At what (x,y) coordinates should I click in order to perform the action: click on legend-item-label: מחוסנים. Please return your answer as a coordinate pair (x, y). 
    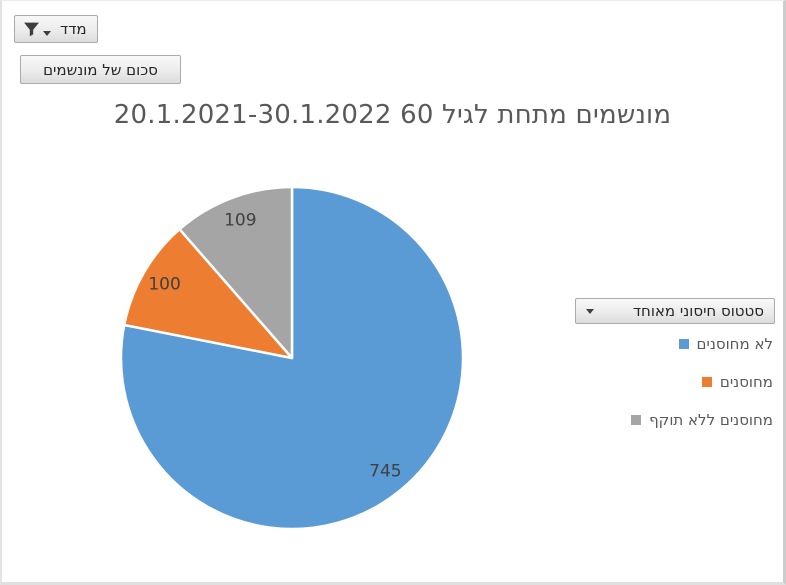
    Looking at the image, I should click on (746, 382).